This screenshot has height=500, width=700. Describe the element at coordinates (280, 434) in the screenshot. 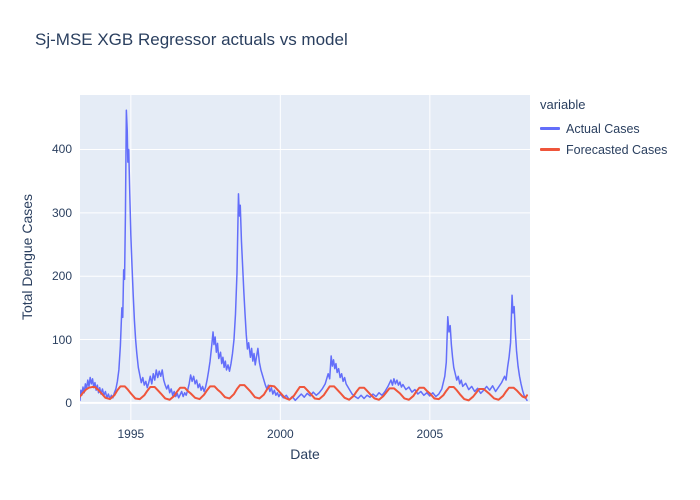

I see `x-tick-label: 2000` at that location.